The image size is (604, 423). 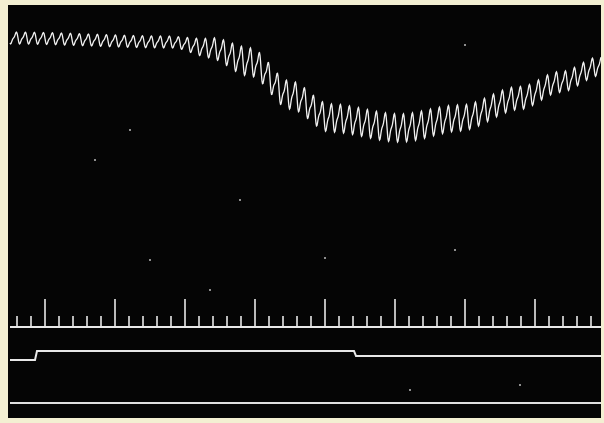 I want to click on signal-step-line, so click(x=305, y=355).